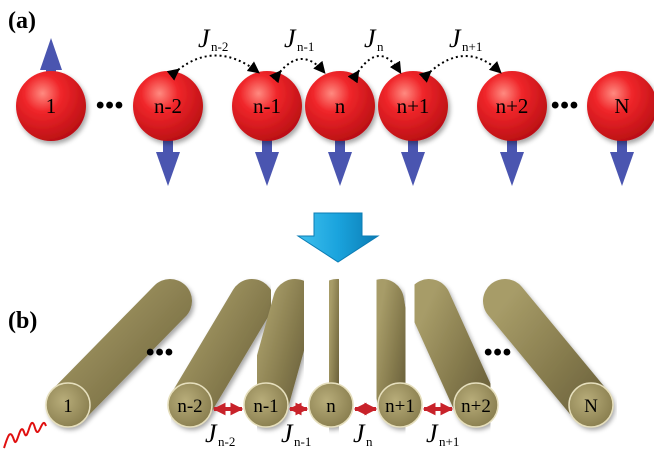 The image size is (654, 450). I want to click on rod-label: N, so click(591, 406).